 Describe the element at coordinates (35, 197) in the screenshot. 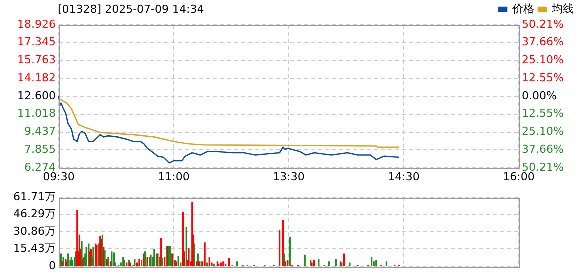

I see `y-tick-label: 61.71万` at that location.